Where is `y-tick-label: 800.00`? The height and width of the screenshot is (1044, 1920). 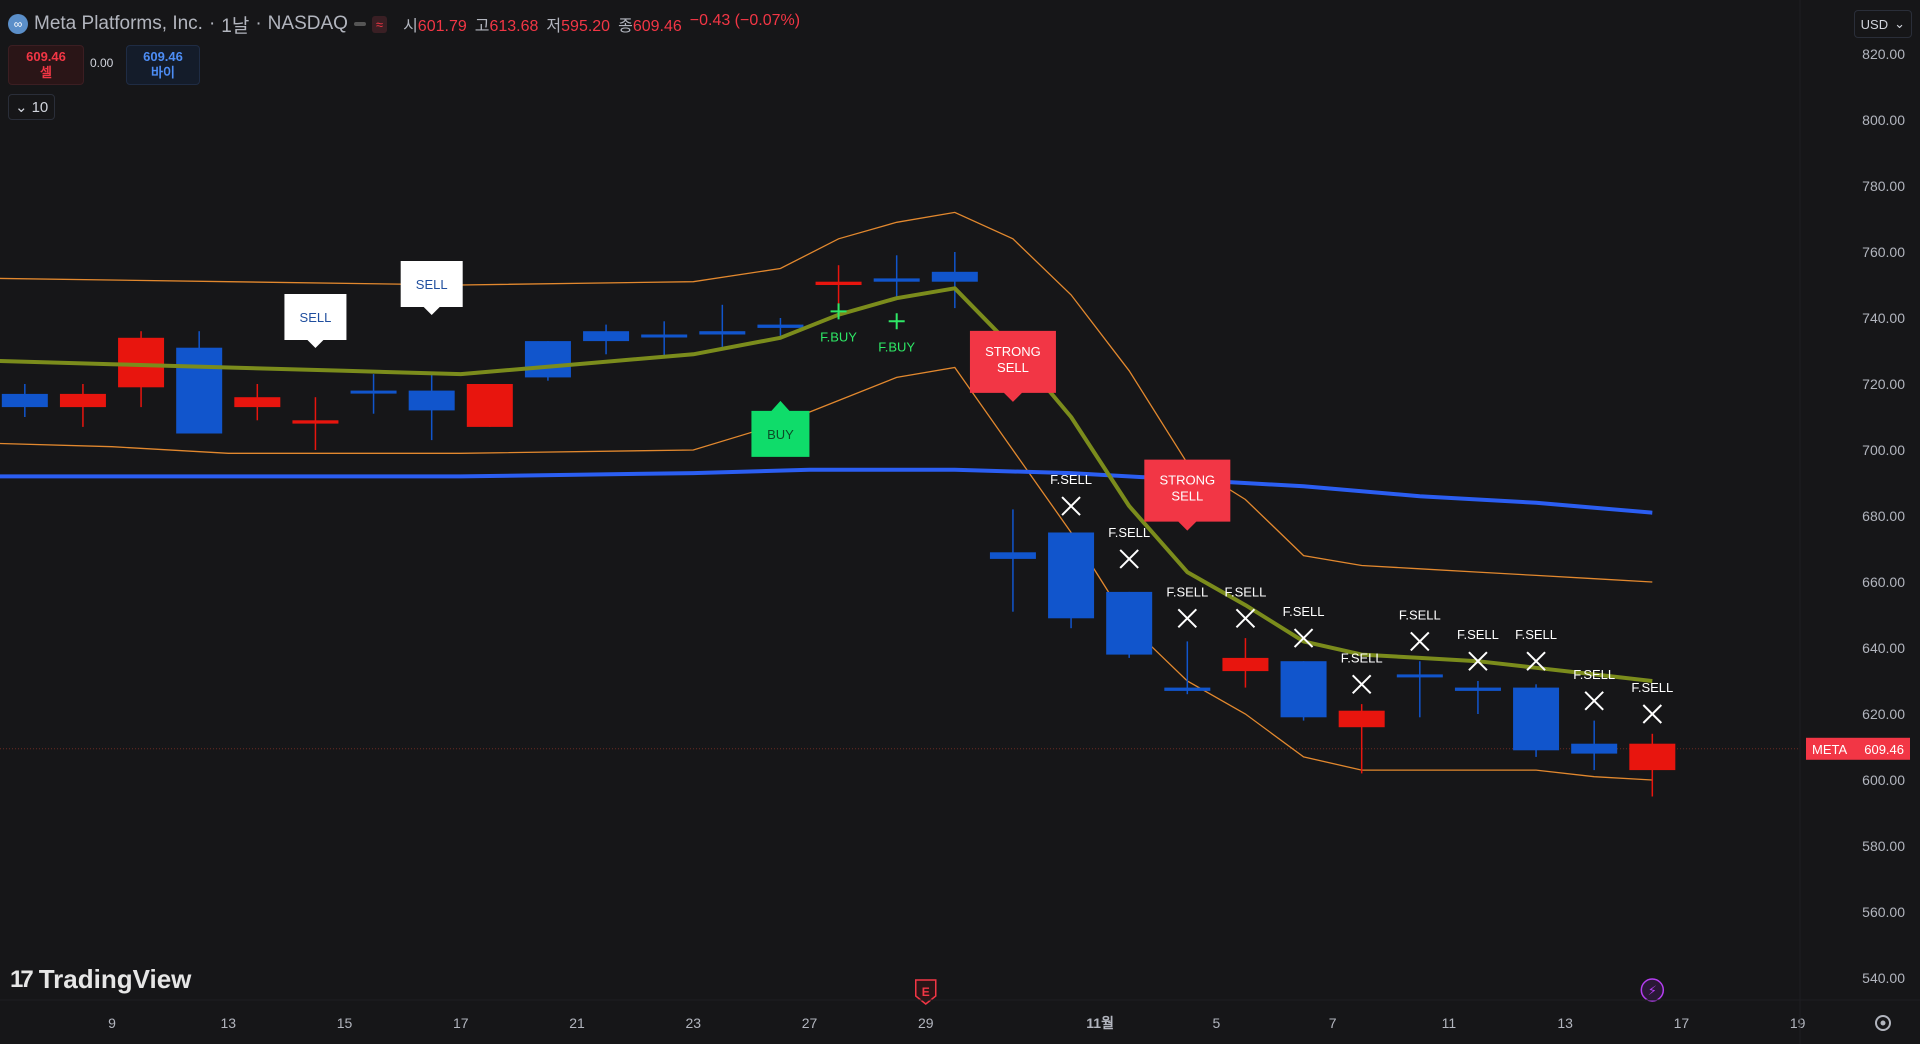 y-tick-label: 800.00 is located at coordinates (1883, 120).